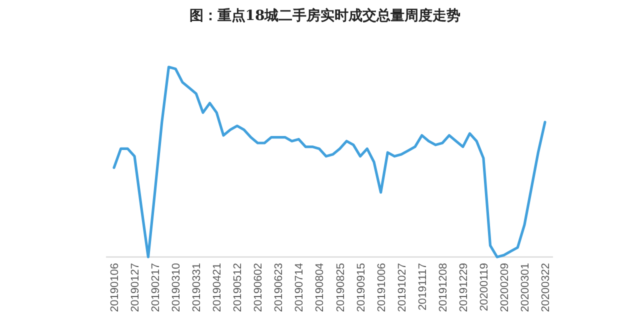  What do you see at coordinates (361, 287) in the screenshot?
I see `x-tick-label: 20190915` at bounding box center [361, 287].